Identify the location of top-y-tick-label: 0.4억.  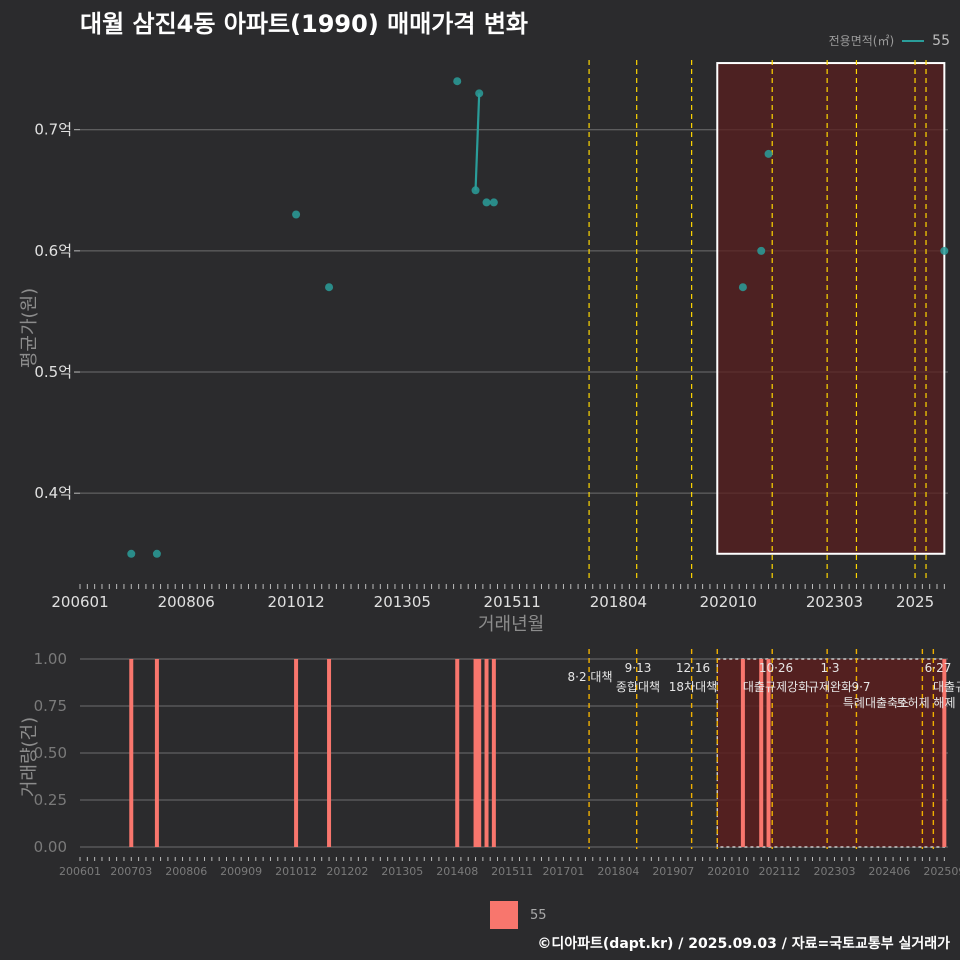
(53, 493).